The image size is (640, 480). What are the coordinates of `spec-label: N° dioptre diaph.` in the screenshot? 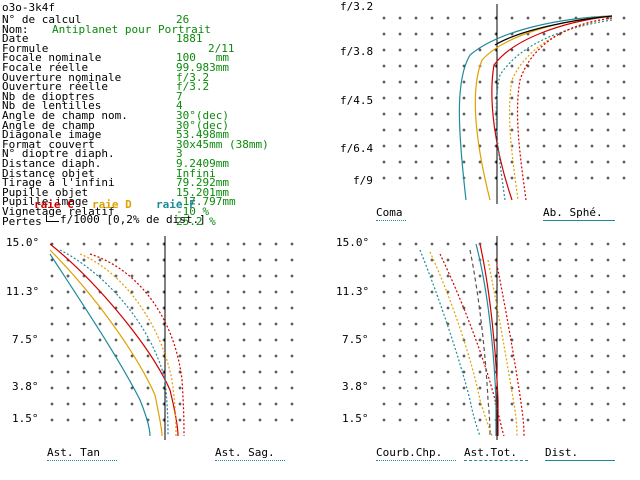 It's located at (58, 154).